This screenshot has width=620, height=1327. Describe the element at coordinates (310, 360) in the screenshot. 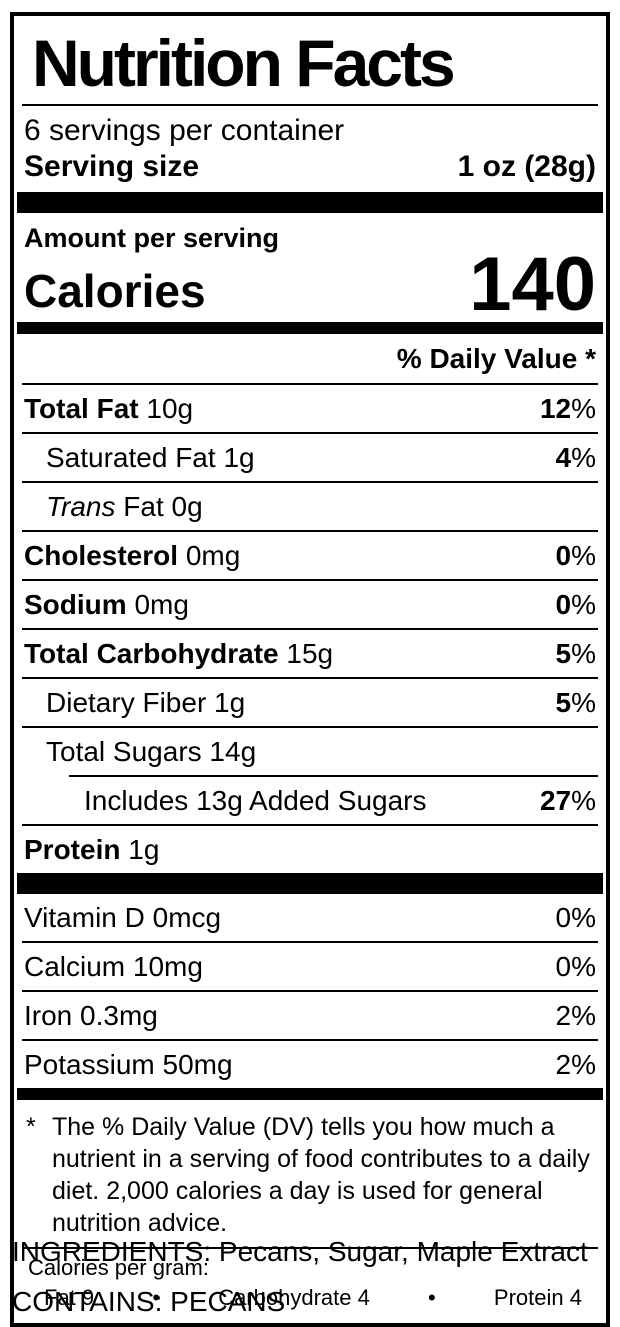

I see `daily-value-header: % Daily Value *` at that location.